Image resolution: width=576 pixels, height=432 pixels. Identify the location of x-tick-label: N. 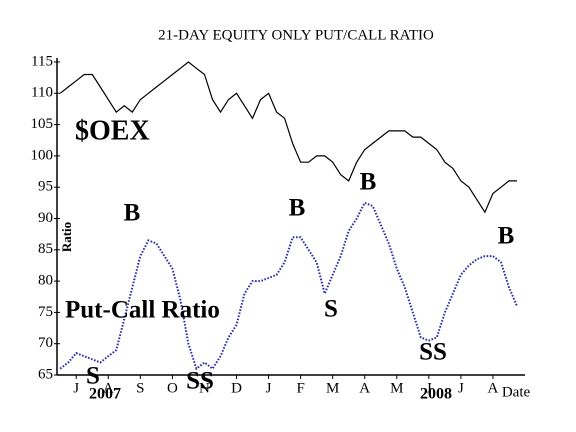
(204, 388).